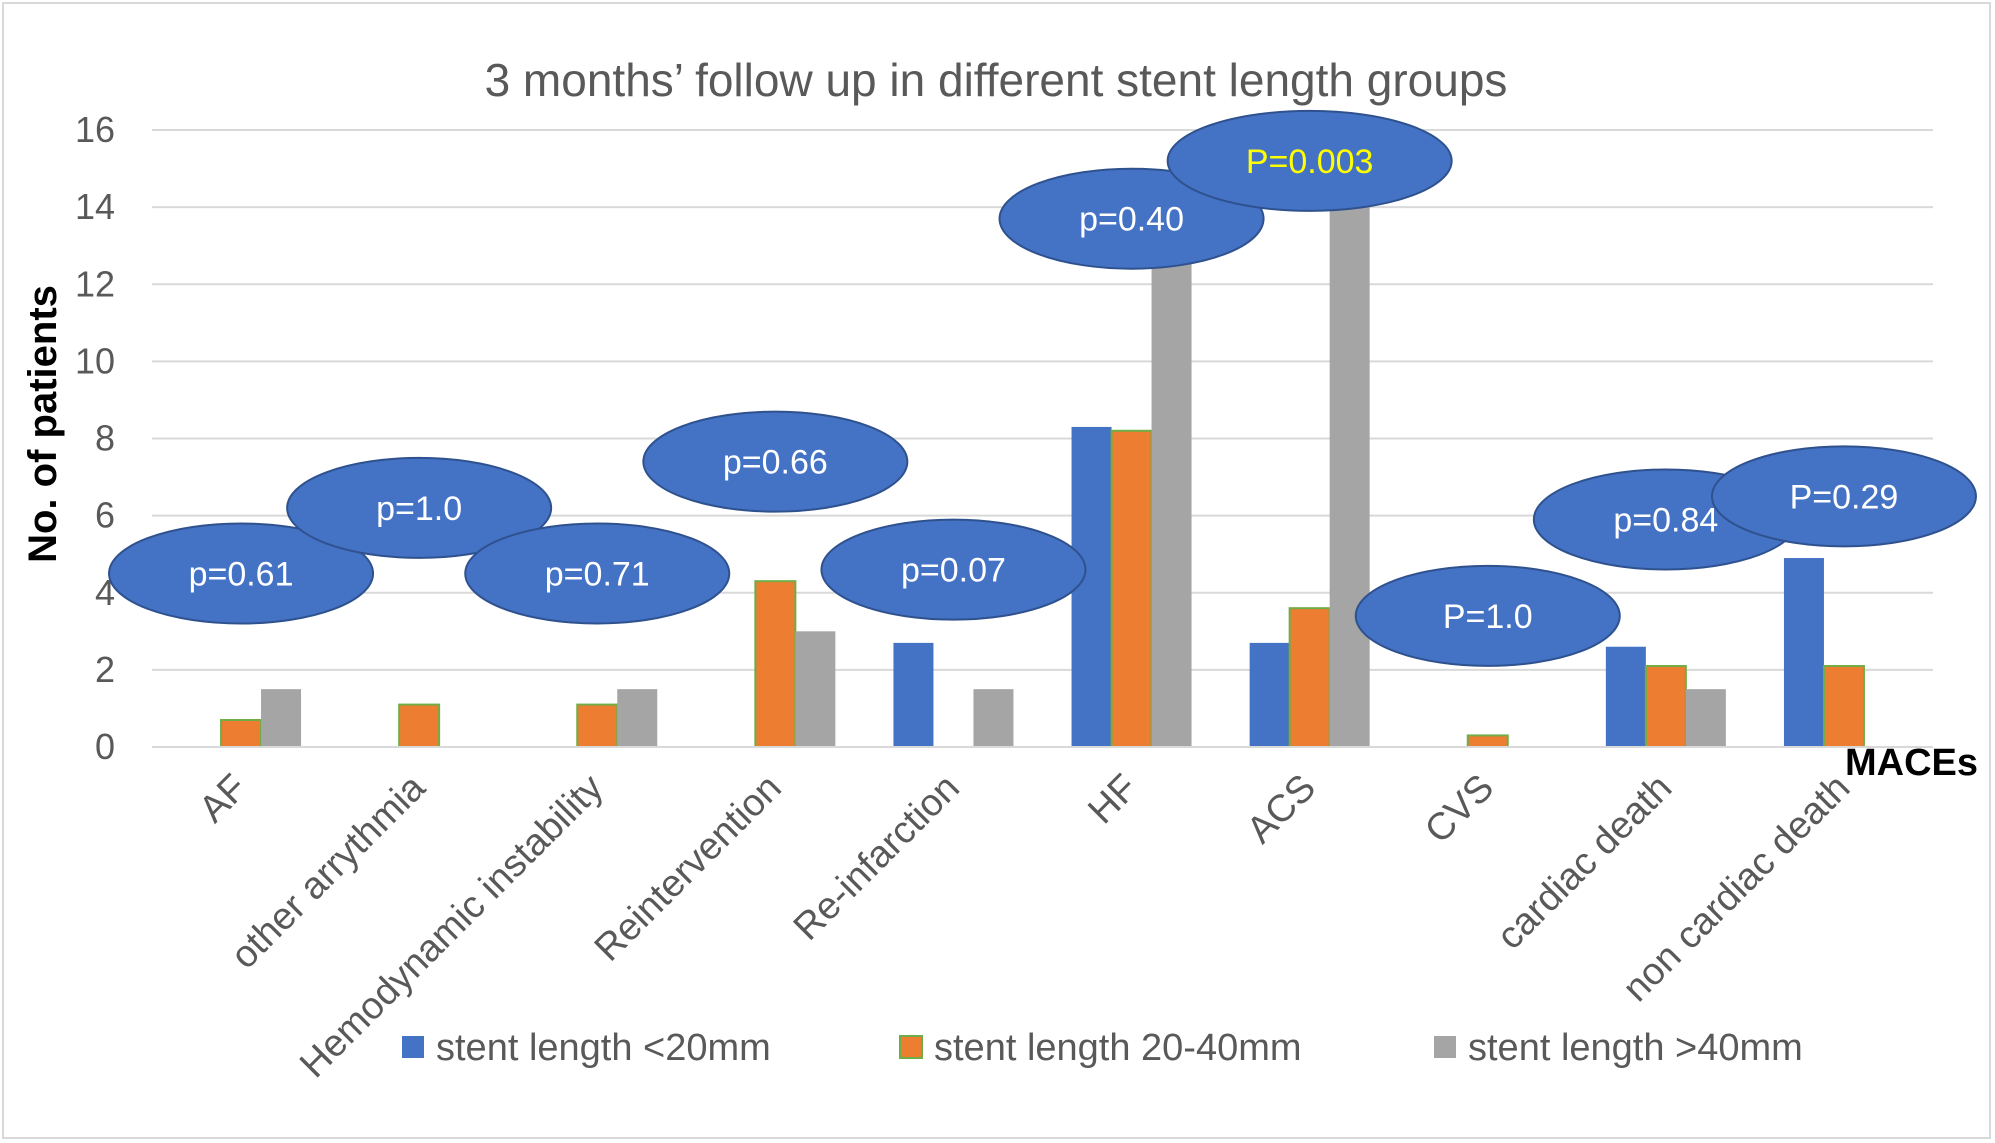  Describe the element at coordinates (95, 360) in the screenshot. I see `y-tick-label: 10` at that location.